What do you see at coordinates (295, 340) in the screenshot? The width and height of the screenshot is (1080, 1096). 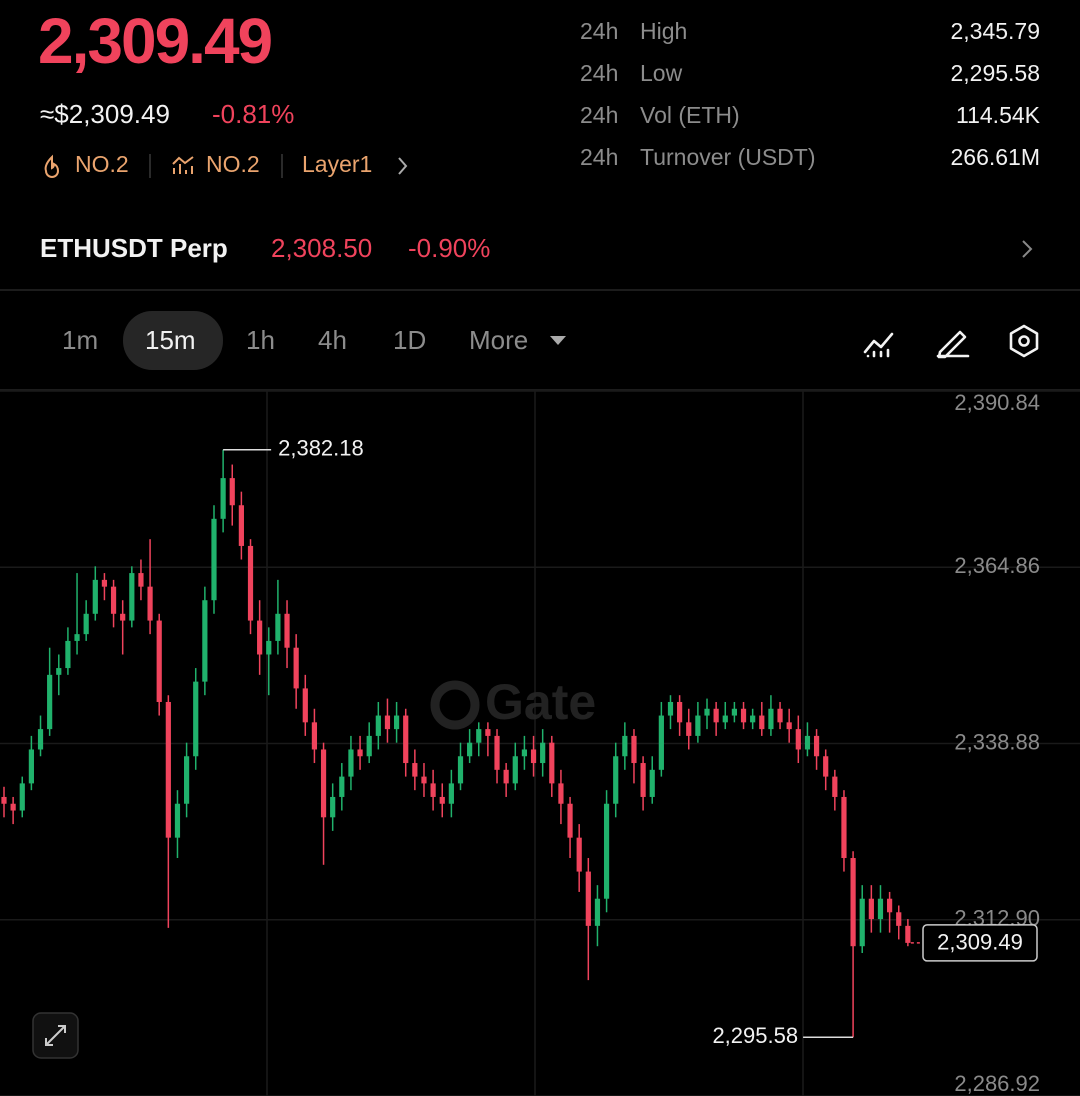 I see `tabs: 1m 15m 1h 4h 1D More` at bounding box center [295, 340].